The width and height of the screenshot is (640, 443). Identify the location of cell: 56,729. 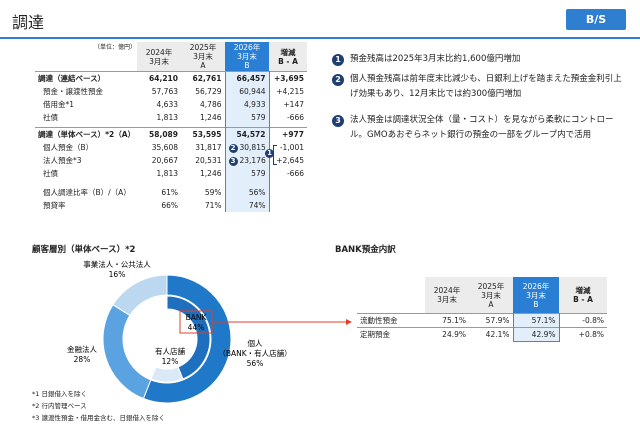
(203, 91).